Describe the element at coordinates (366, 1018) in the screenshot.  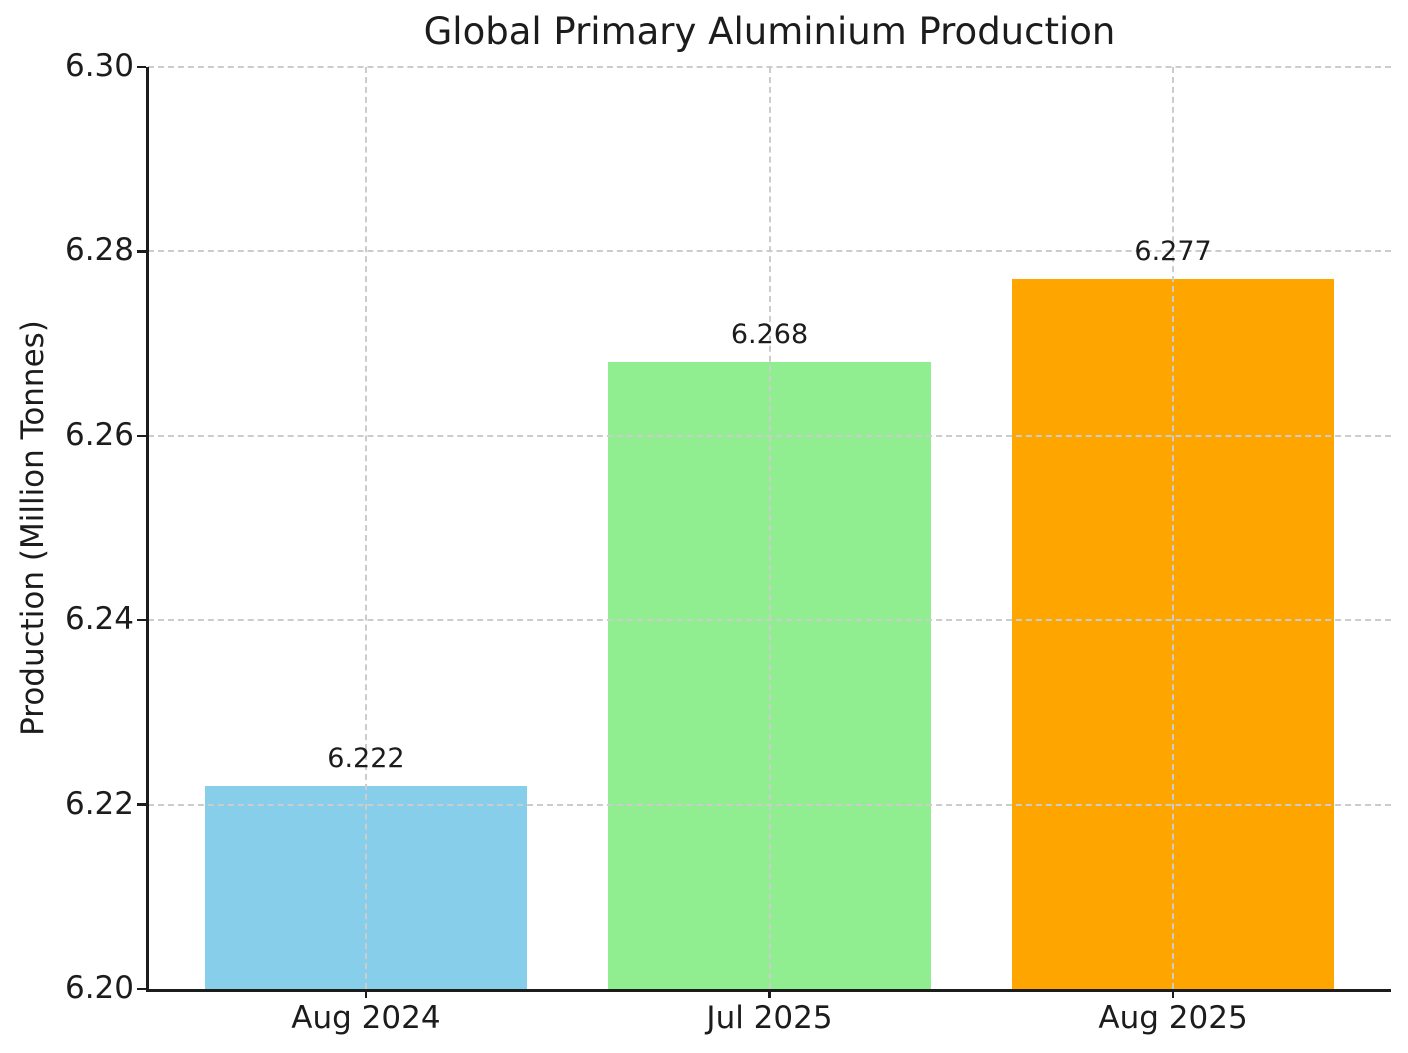
I see `x-tick-label: Aug 2024` at that location.